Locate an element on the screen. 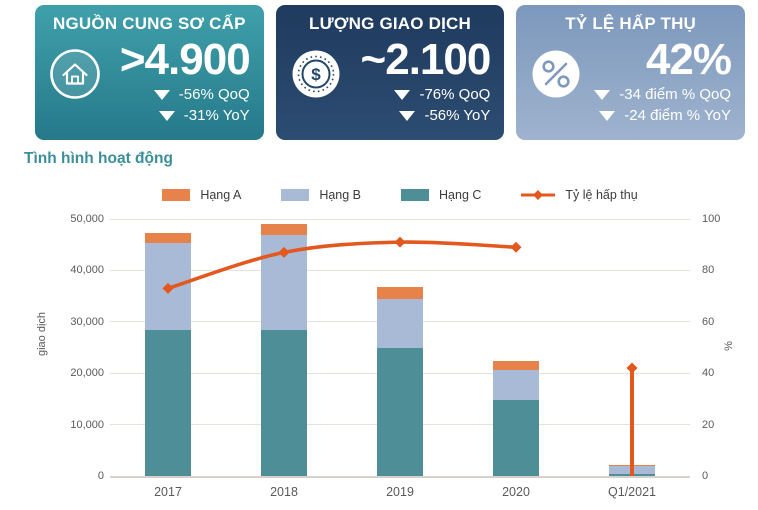 Image resolution: width=758 pixels, height=510 pixels. legend-item-hạng-a: Hạng A is located at coordinates (201, 195).